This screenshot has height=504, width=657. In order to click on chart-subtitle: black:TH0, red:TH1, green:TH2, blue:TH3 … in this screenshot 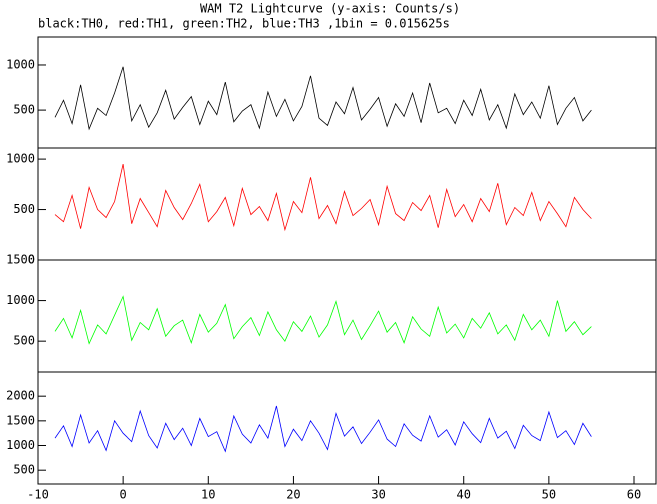, I will do `click(244, 24)`.